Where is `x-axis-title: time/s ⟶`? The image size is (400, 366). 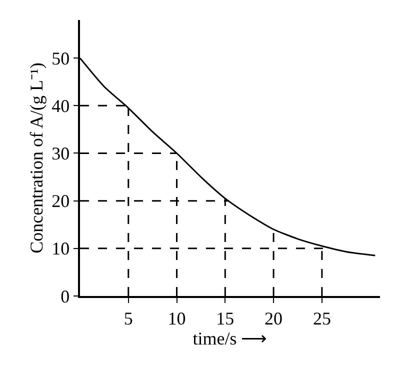 x-axis-title: time/s ⟶ is located at coordinates (230, 338).